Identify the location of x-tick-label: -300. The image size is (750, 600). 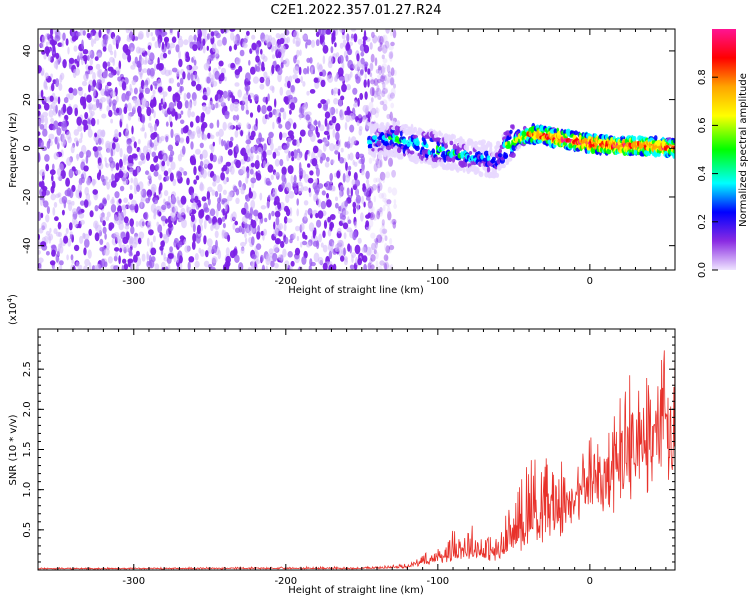
(133, 281).